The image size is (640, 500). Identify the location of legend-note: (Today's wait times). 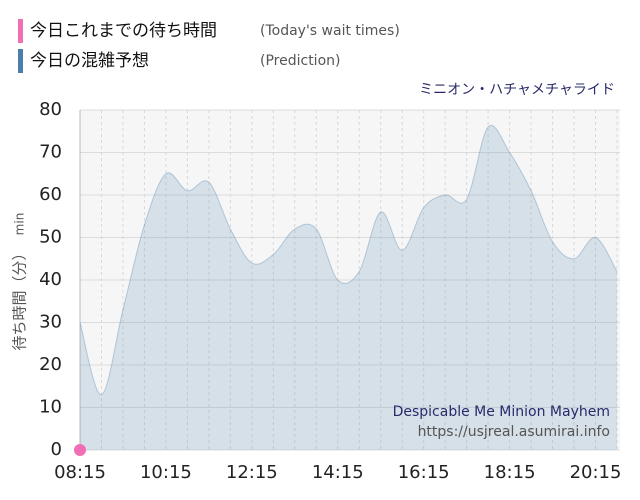
(330, 31).